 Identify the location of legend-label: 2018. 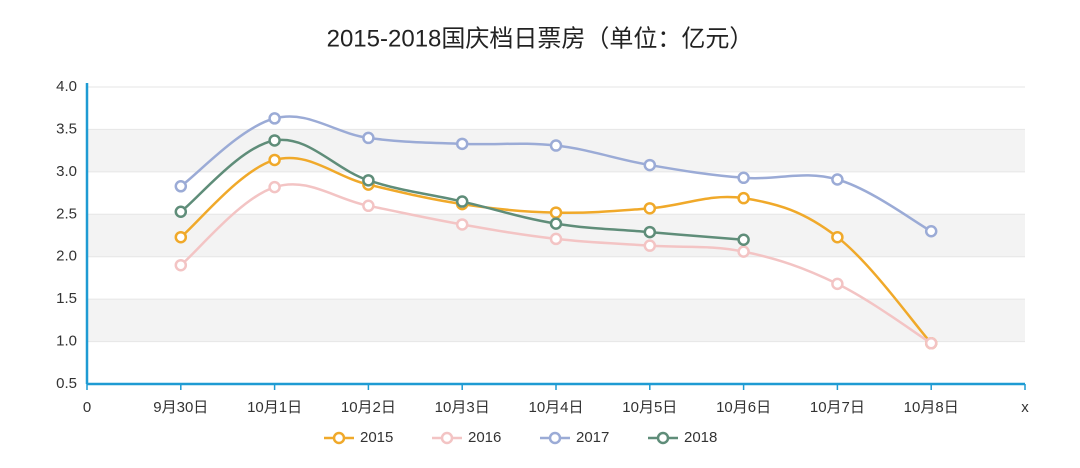
(700, 437).